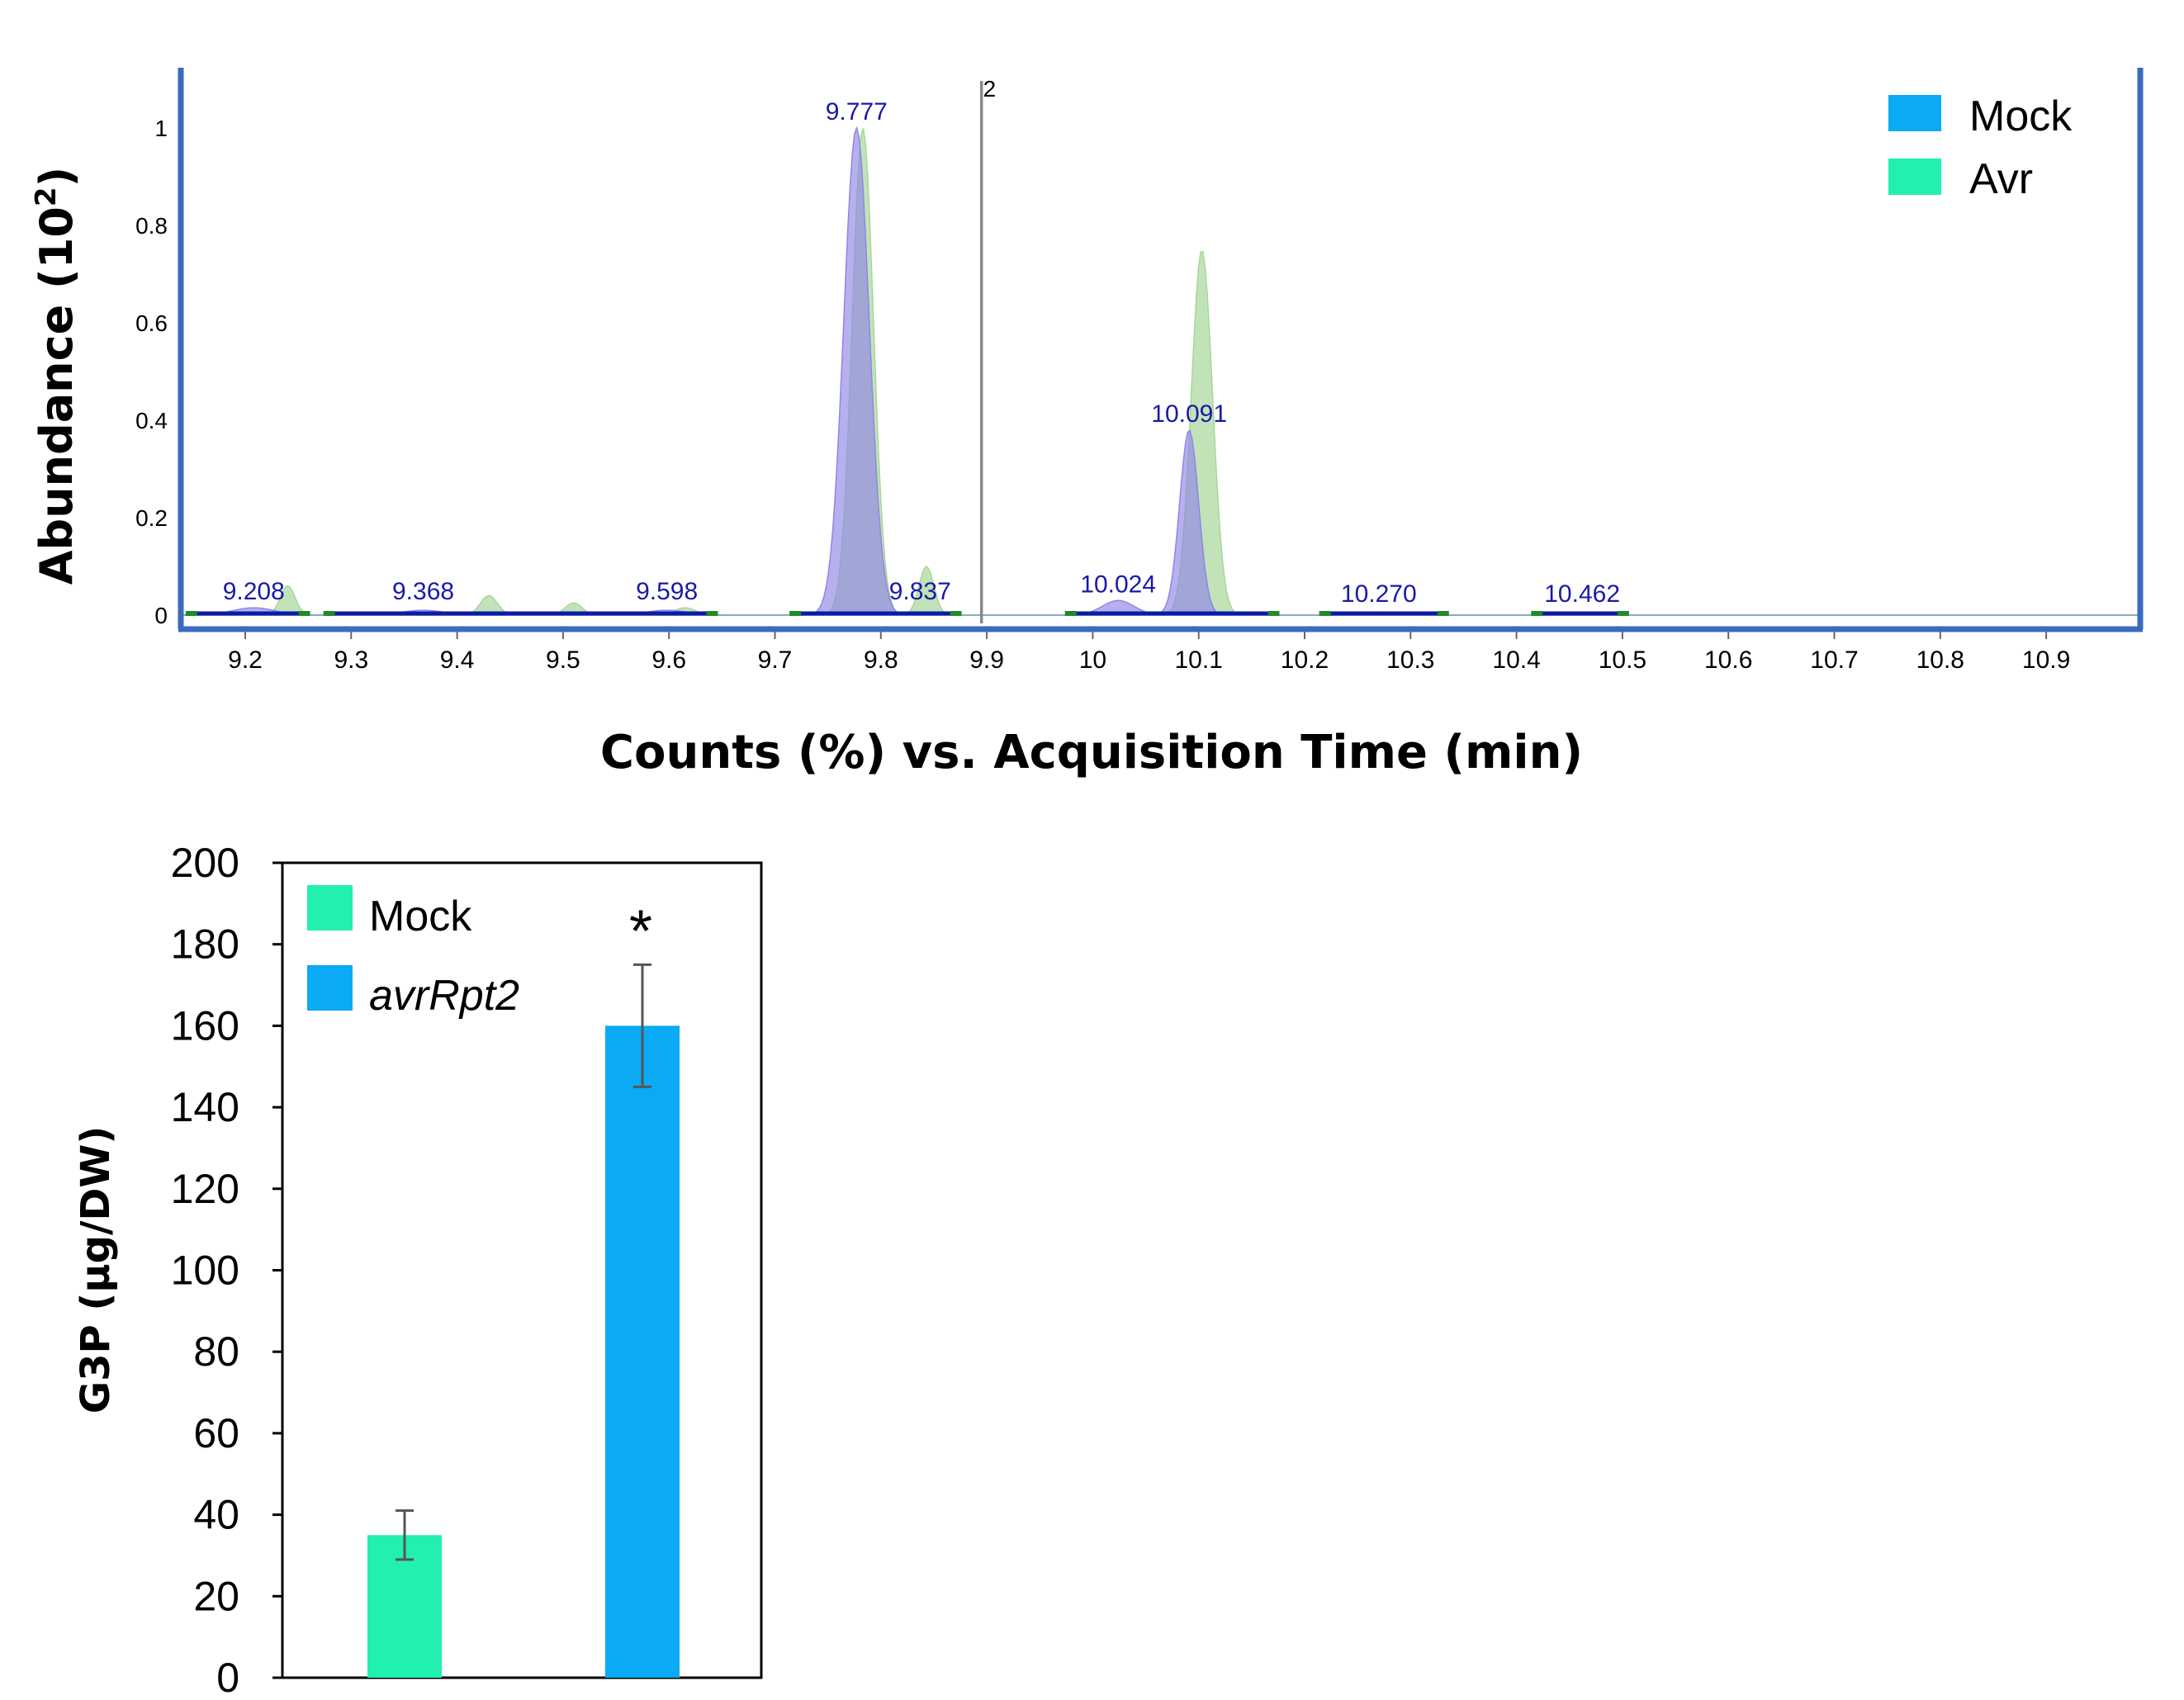 Image resolution: width=2184 pixels, height=1700 pixels. What do you see at coordinates (1728, 660) in the screenshot?
I see `x-tick-label: 10.6` at bounding box center [1728, 660].